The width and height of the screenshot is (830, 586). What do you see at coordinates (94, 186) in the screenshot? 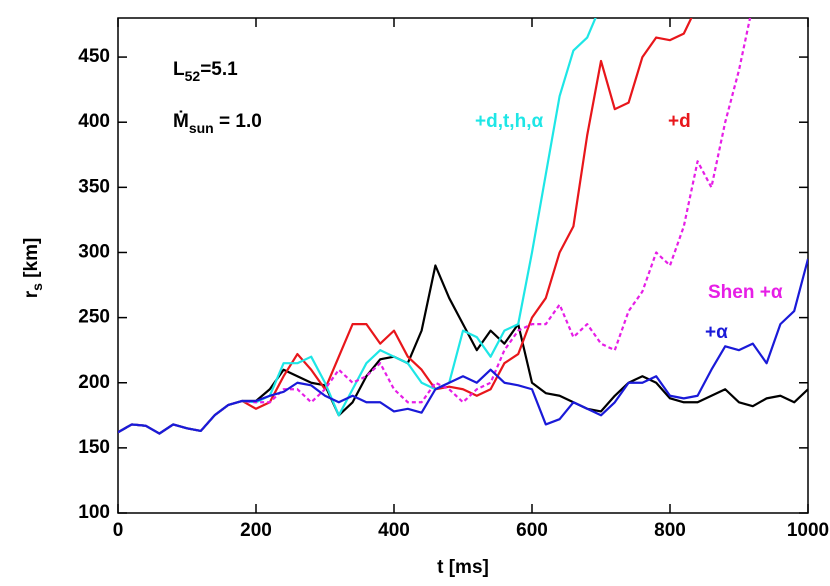
I see `y-tick-label: 350` at bounding box center [94, 186].